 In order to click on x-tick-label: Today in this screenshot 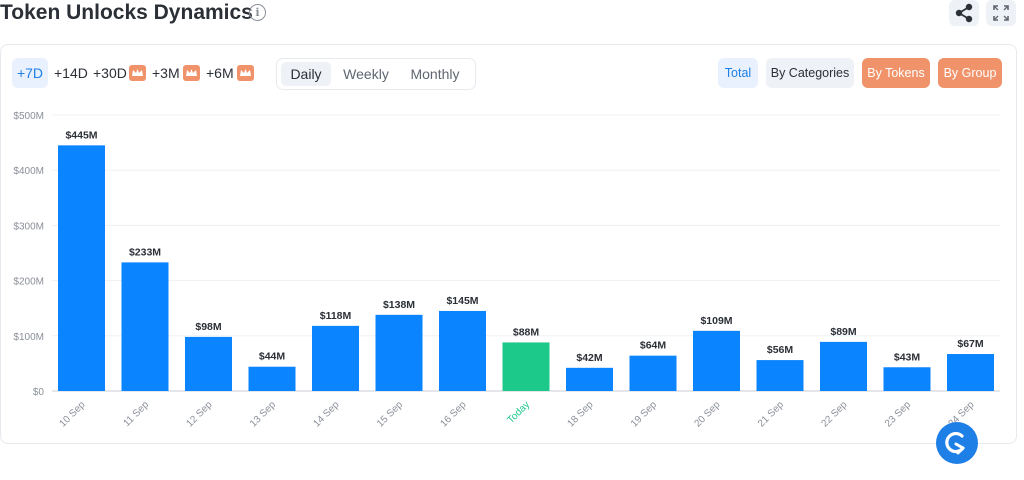, I will do `click(518, 412)`.